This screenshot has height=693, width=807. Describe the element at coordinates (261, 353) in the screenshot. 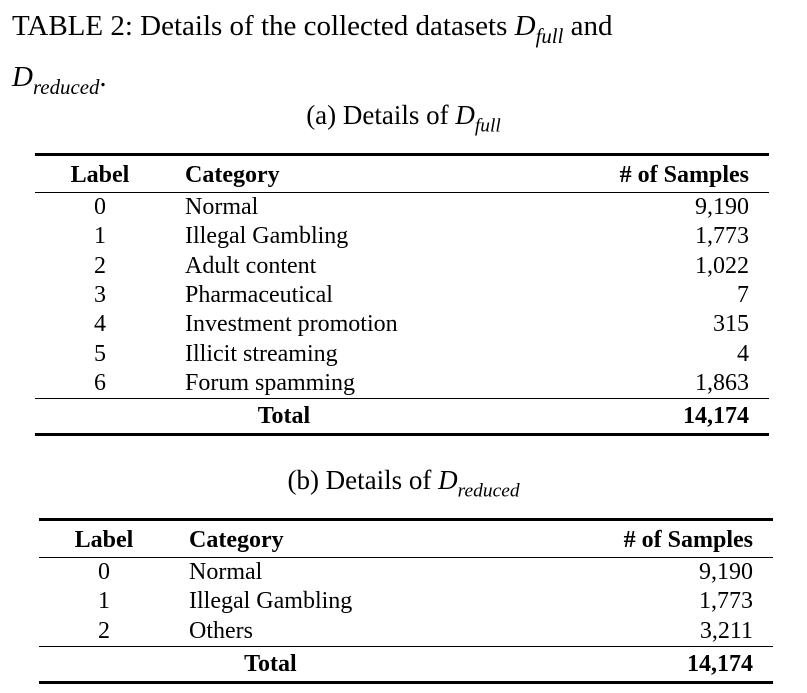

I see `cell-category: Illicit streaming` at that location.